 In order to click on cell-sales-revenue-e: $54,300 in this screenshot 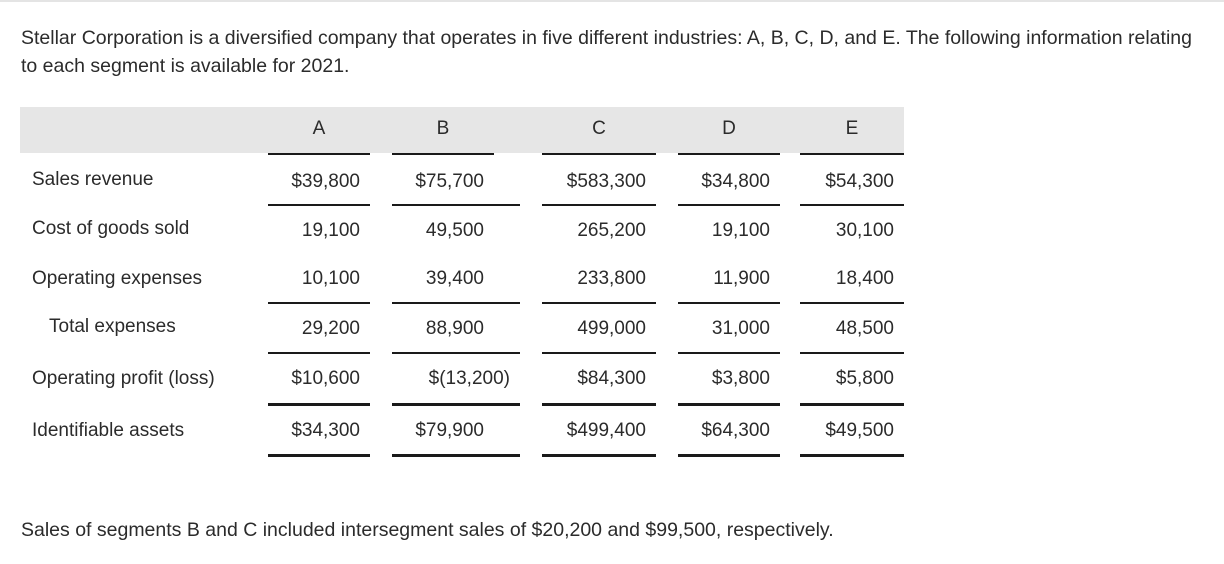, I will do `click(859, 181)`.